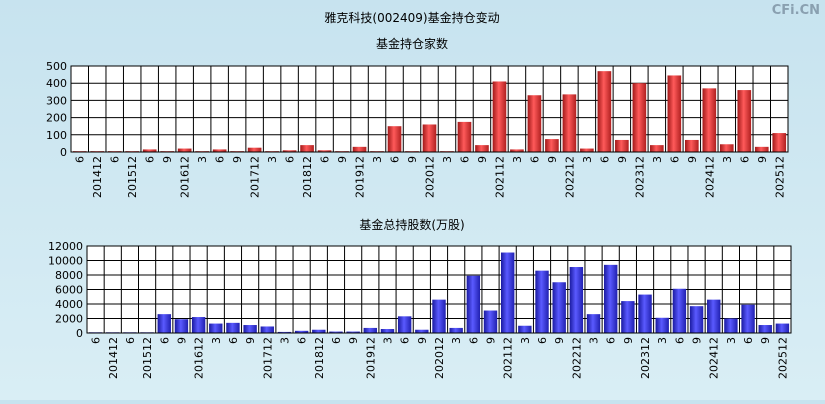  I want to click on y-tick-label: 300, so click(56, 100).